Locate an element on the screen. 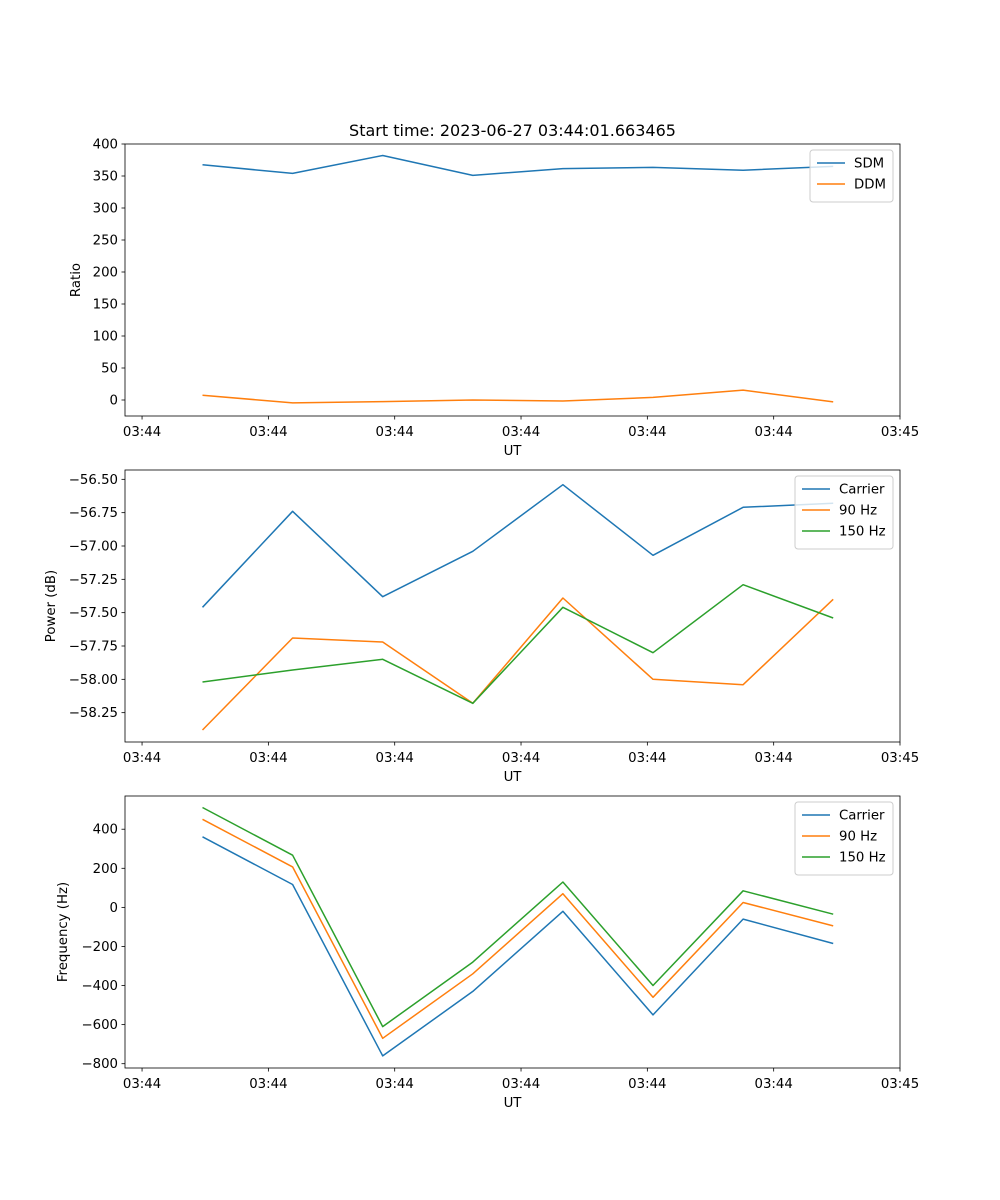 The height and width of the screenshot is (1200, 1000). series-line-ddm is located at coordinates (518, 396).